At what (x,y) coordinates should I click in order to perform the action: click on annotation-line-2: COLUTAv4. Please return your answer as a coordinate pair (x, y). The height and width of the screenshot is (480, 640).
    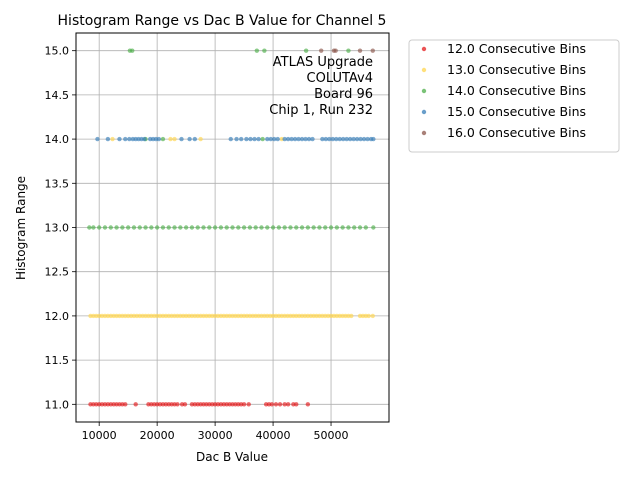
    Looking at the image, I should click on (340, 78).